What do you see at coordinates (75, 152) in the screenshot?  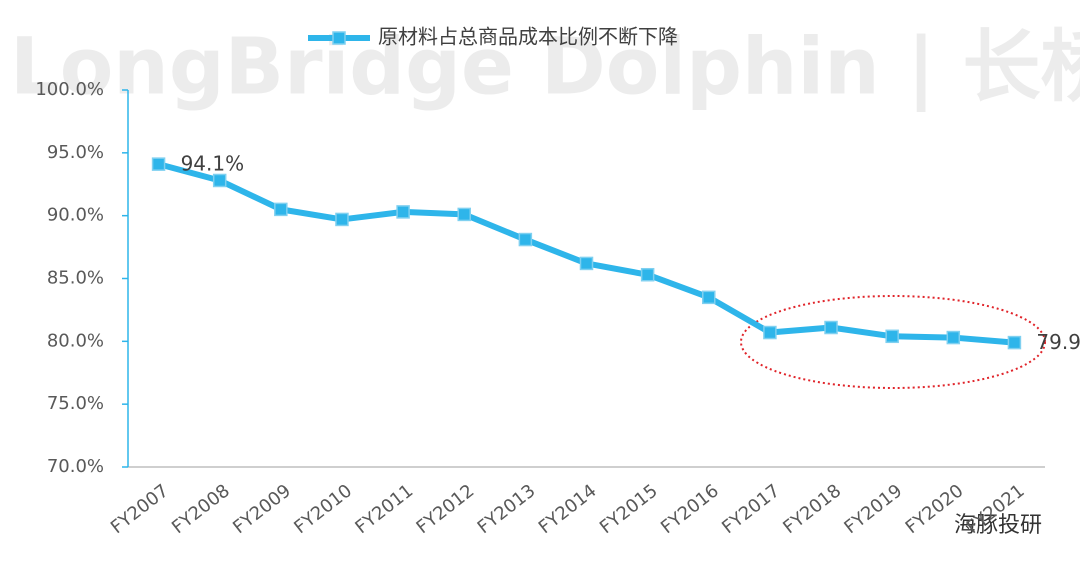 I see `y-tick-label: 95.0%` at bounding box center [75, 152].